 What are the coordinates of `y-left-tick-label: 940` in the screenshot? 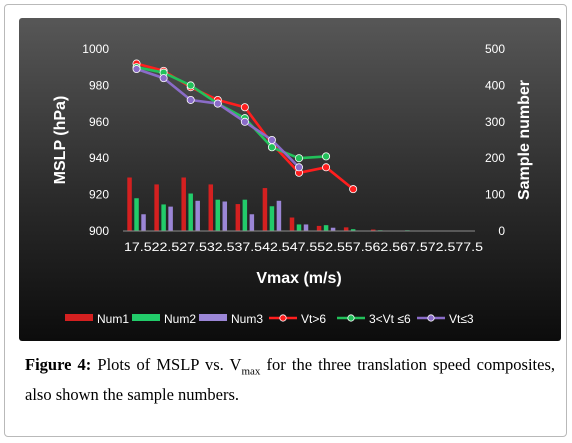 It's located at (99, 158).